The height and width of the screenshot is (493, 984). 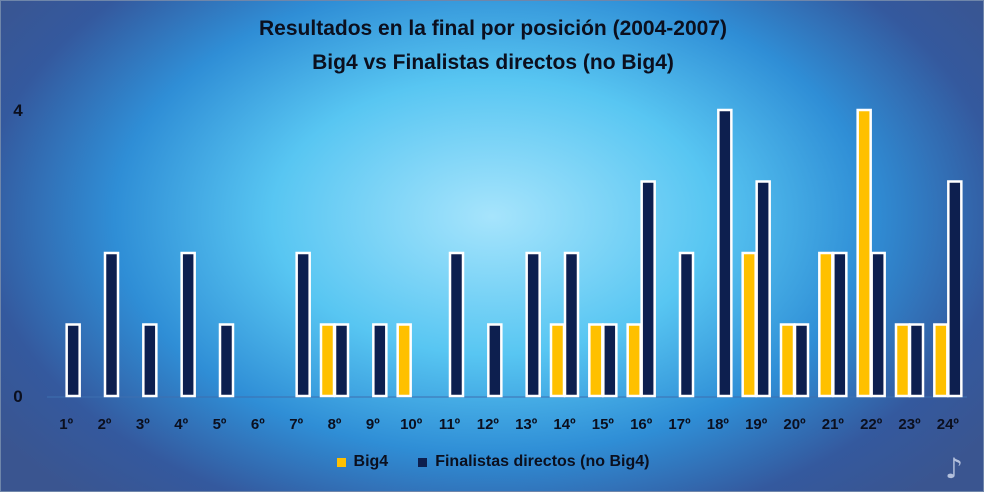 What do you see at coordinates (871, 424) in the screenshot?
I see `x-tick-label: 22º` at bounding box center [871, 424].